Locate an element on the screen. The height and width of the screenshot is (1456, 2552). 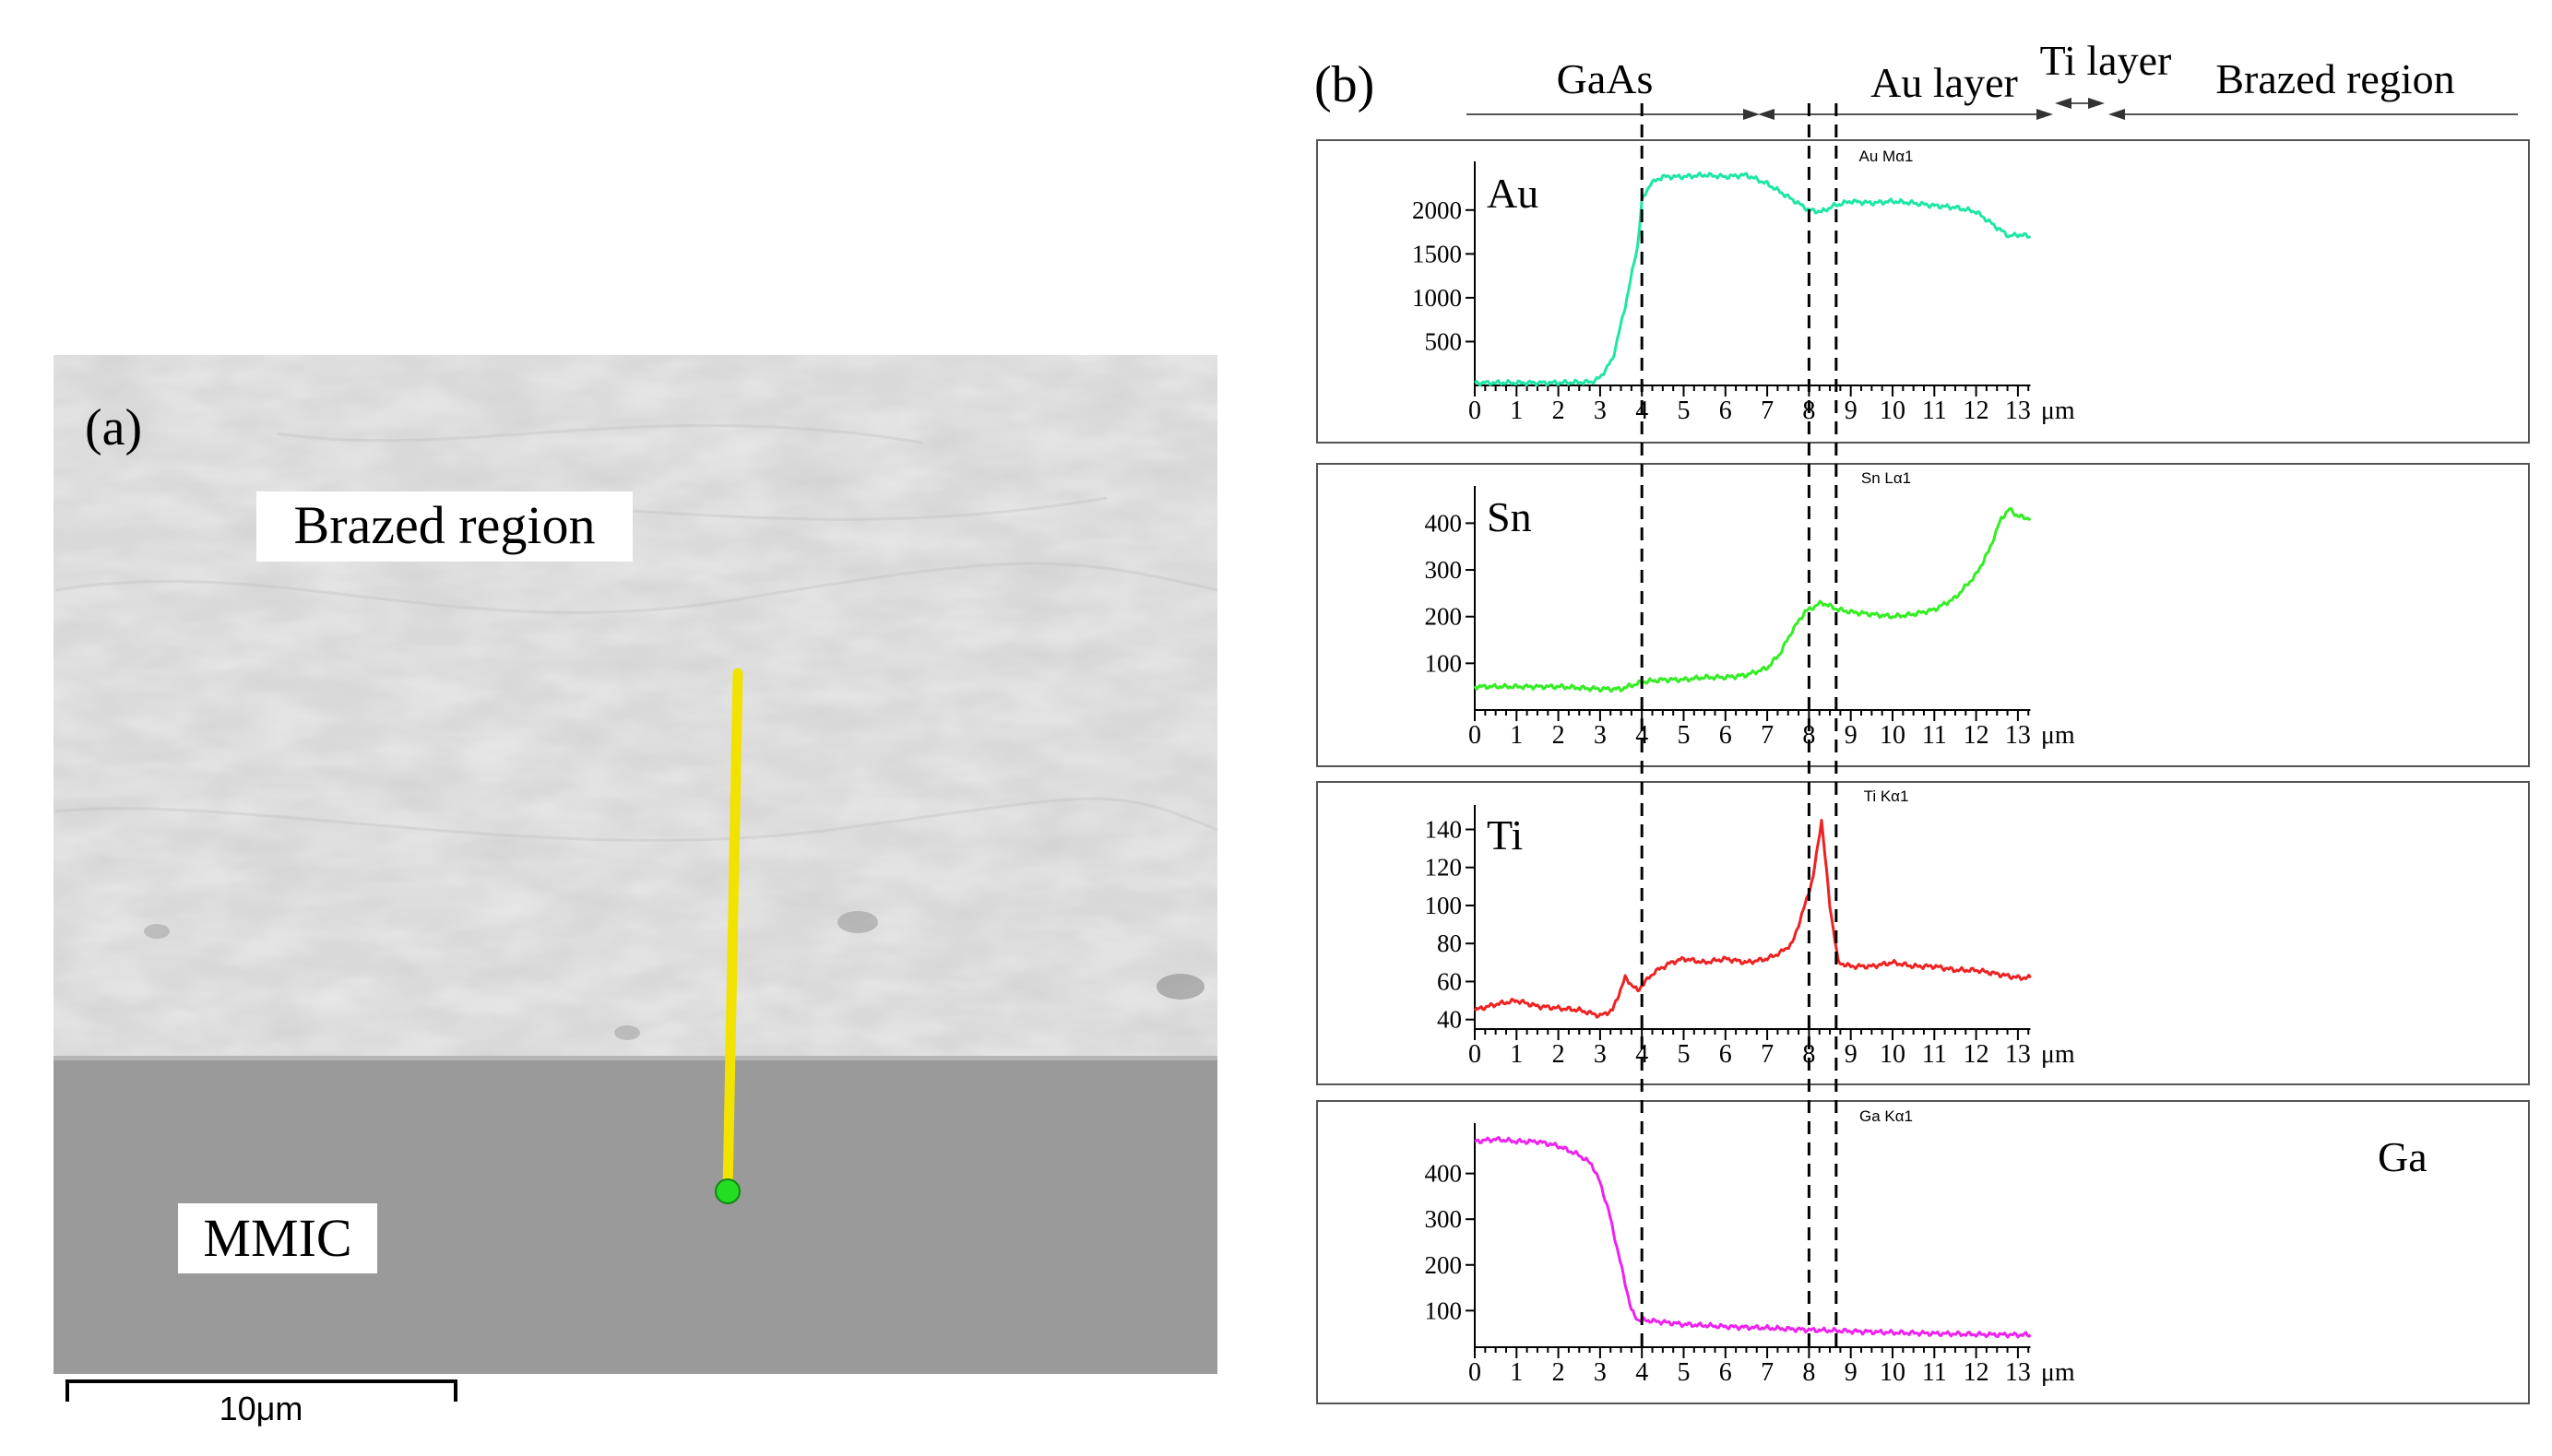
element-label-sn: Sn is located at coordinates (1509, 516).